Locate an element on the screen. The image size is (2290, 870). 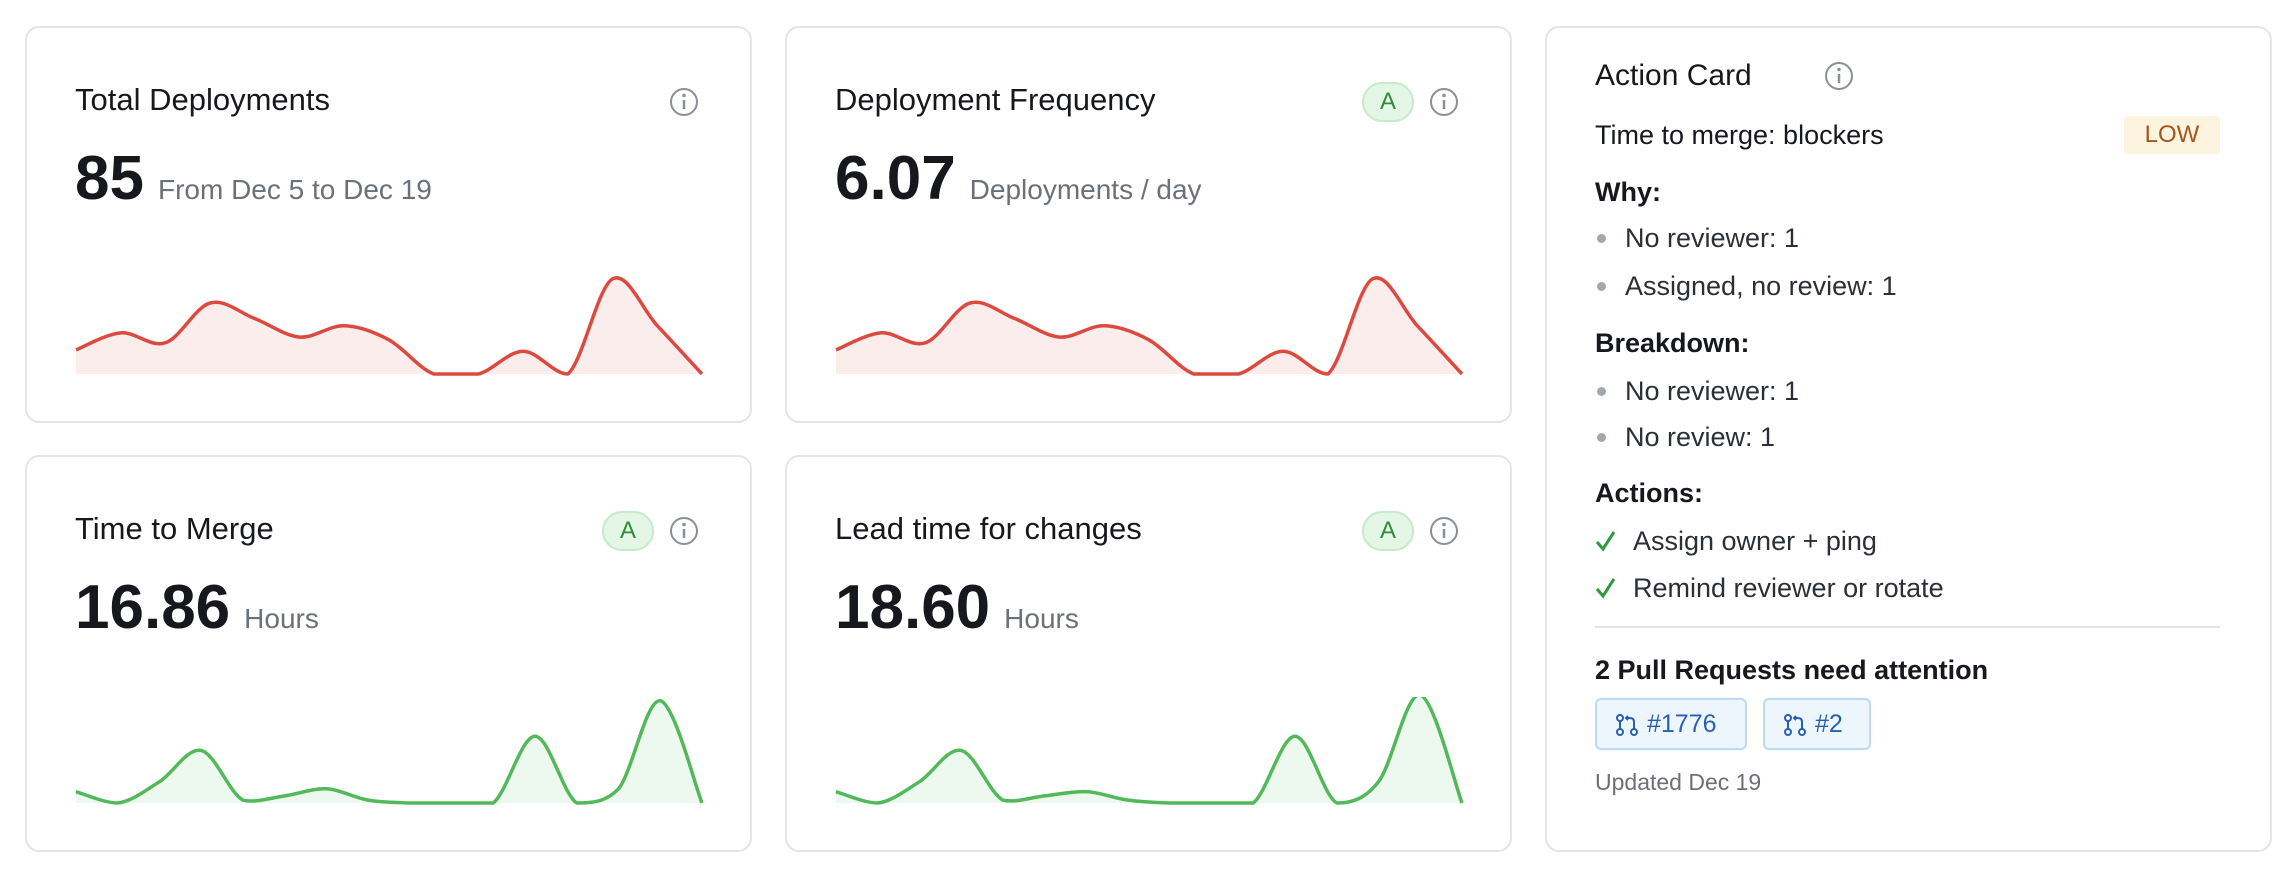
section-heading: Breakdown: is located at coordinates (1672, 343).